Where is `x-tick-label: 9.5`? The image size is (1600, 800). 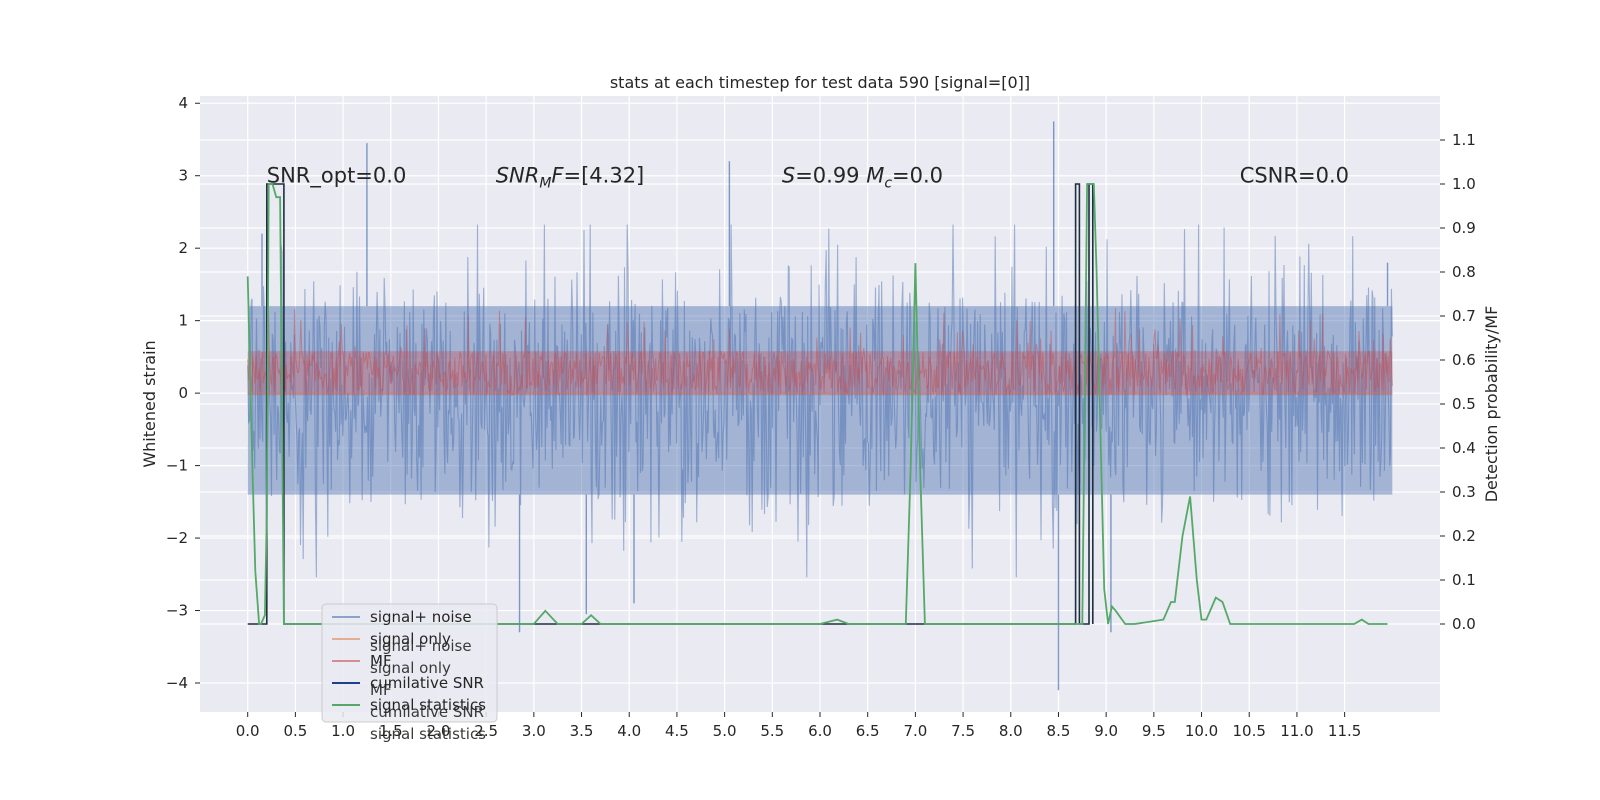 x-tick-label: 9.5 is located at coordinates (1154, 731).